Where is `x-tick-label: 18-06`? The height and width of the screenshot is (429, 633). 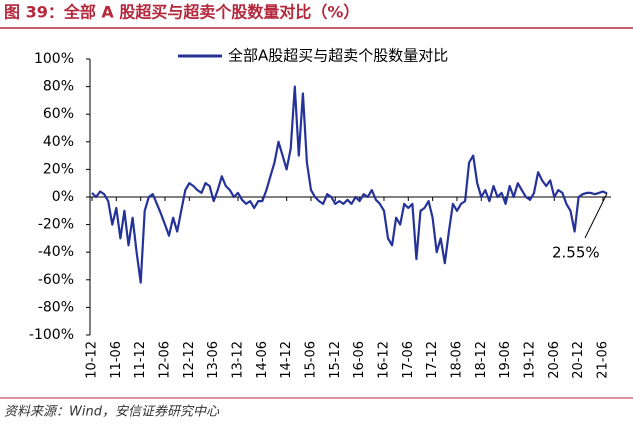 x-tick-label: 18-06 is located at coordinates (456, 360).